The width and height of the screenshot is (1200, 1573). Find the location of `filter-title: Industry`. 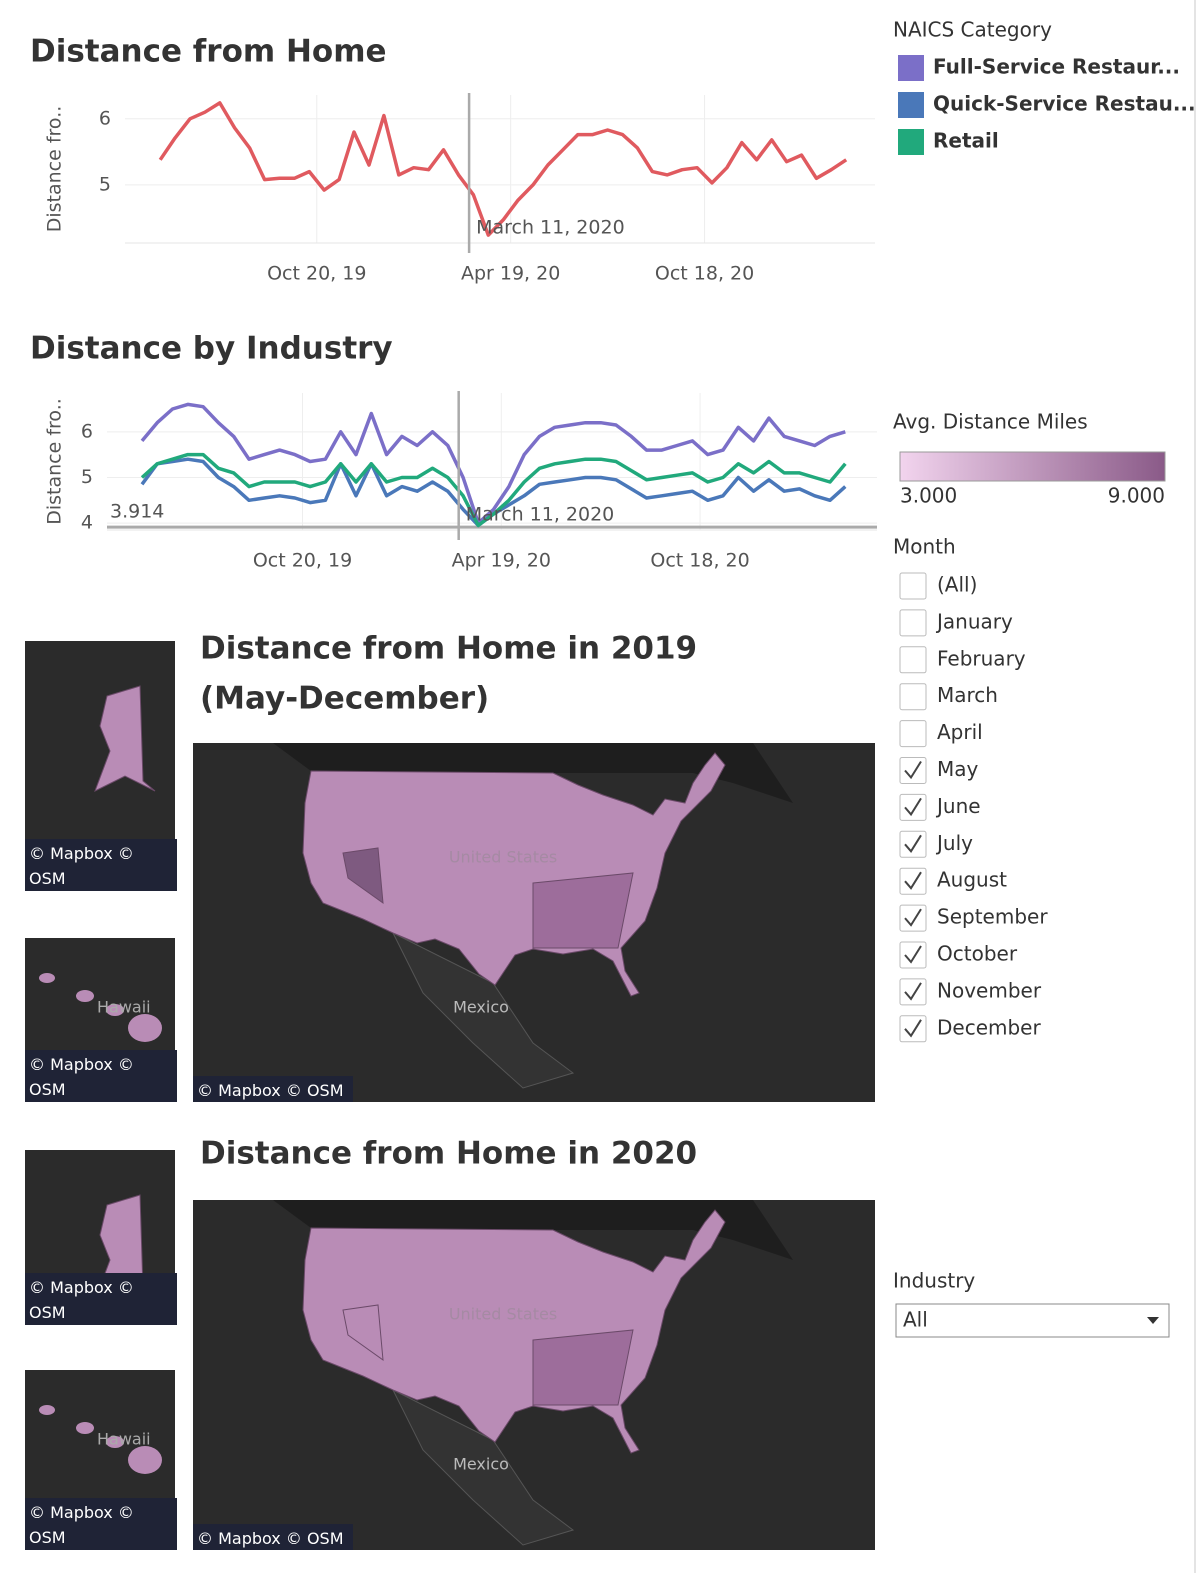

filter-title: Industry is located at coordinates (934, 1281).